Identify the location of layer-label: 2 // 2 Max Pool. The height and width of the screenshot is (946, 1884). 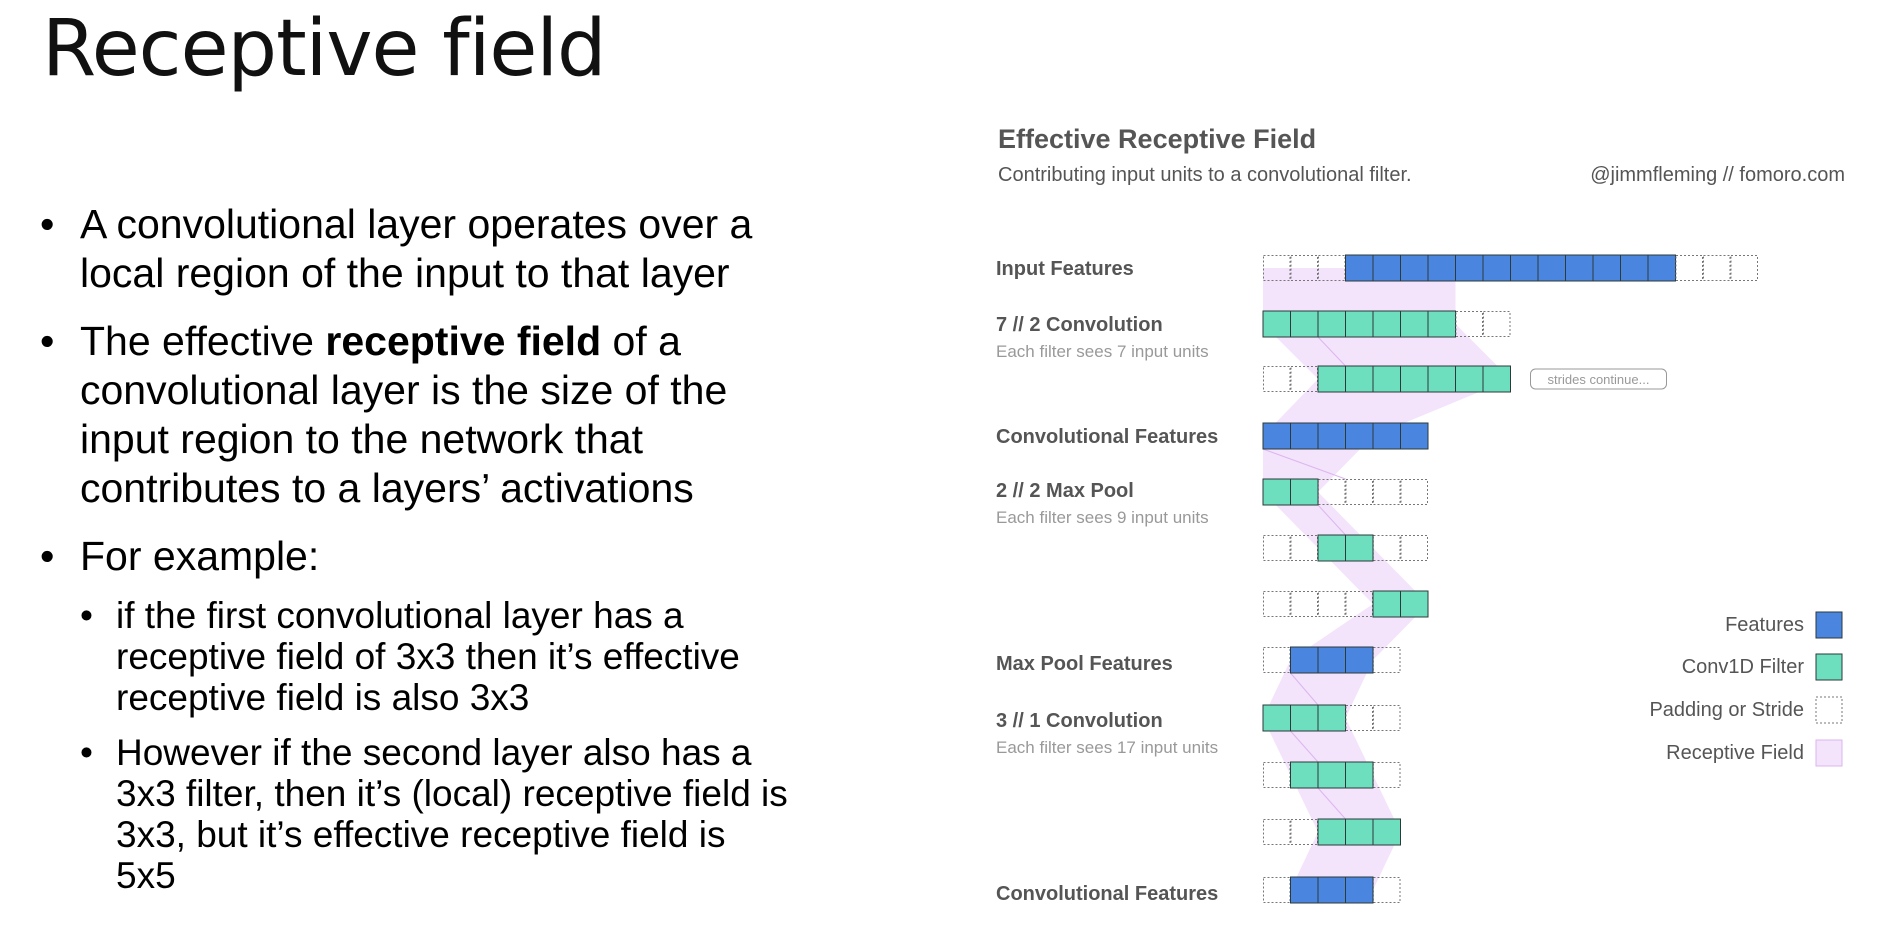
(1065, 491).